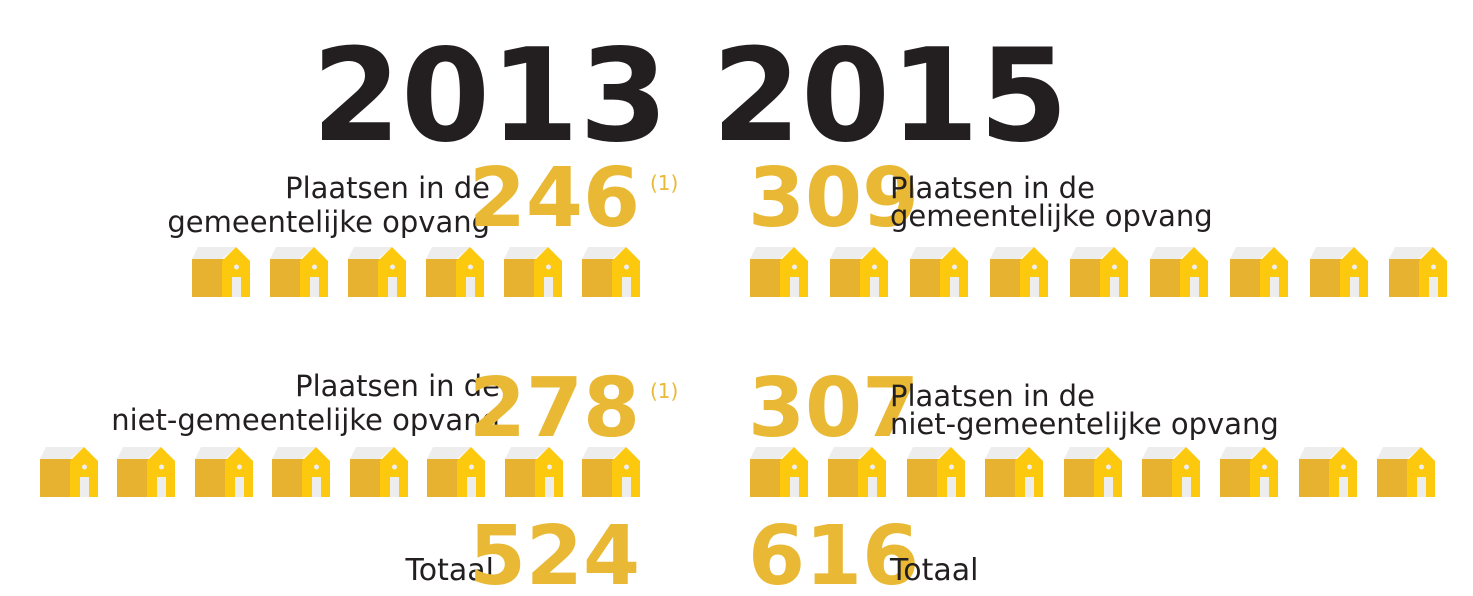 Image resolution: width=1473 pixels, height=596 pixels. I want to click on total: 524, so click(554, 552).